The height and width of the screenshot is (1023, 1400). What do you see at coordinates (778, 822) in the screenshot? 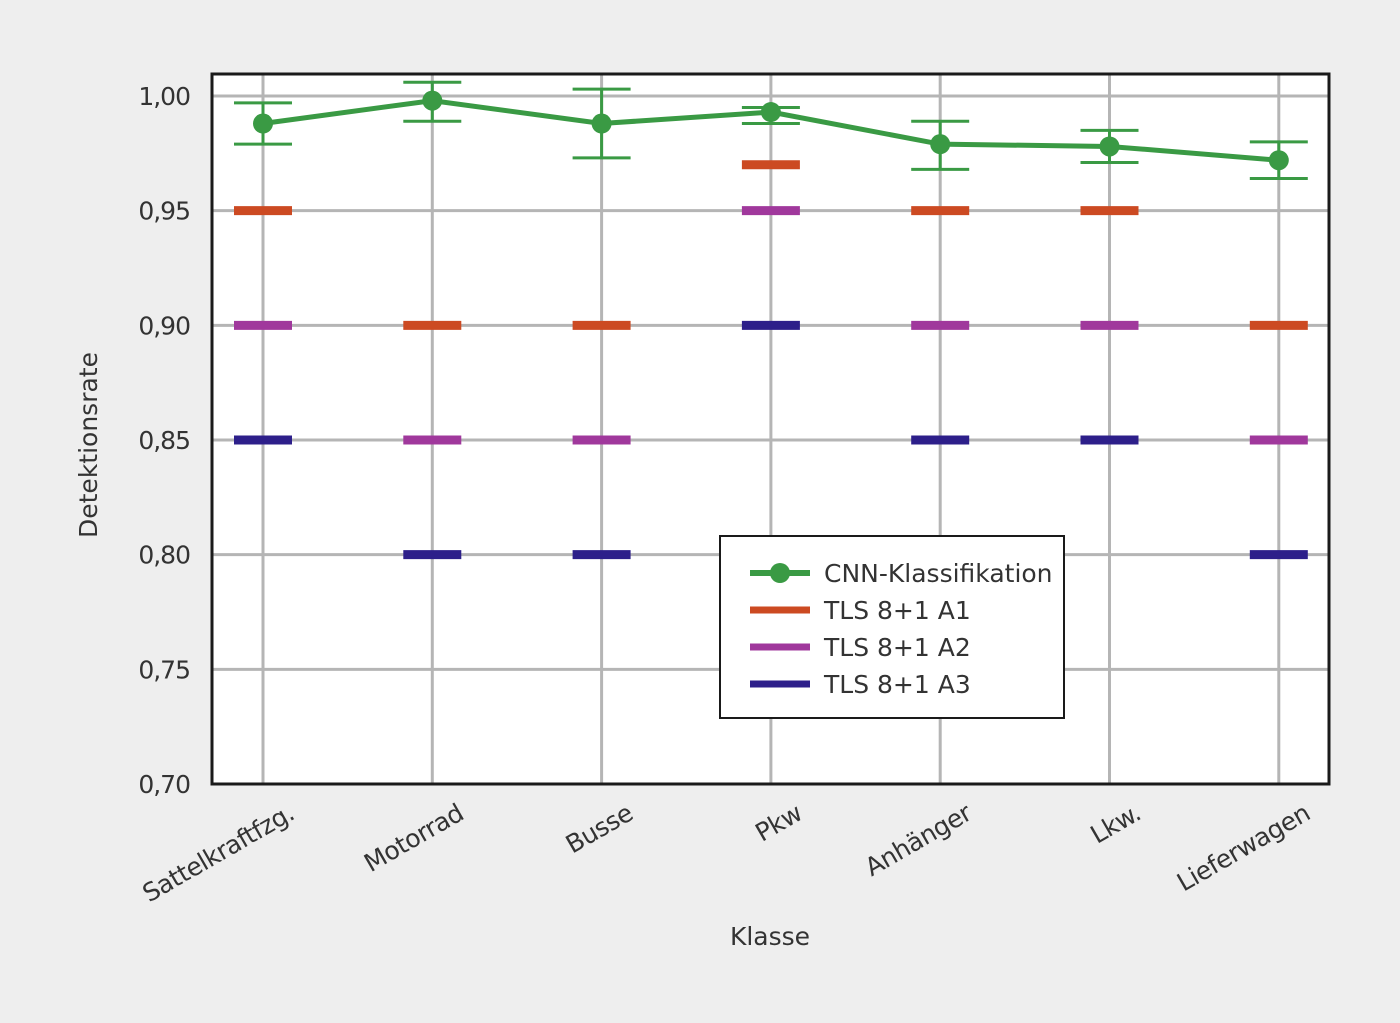
I see `x-tick-label: Pkw` at bounding box center [778, 822].